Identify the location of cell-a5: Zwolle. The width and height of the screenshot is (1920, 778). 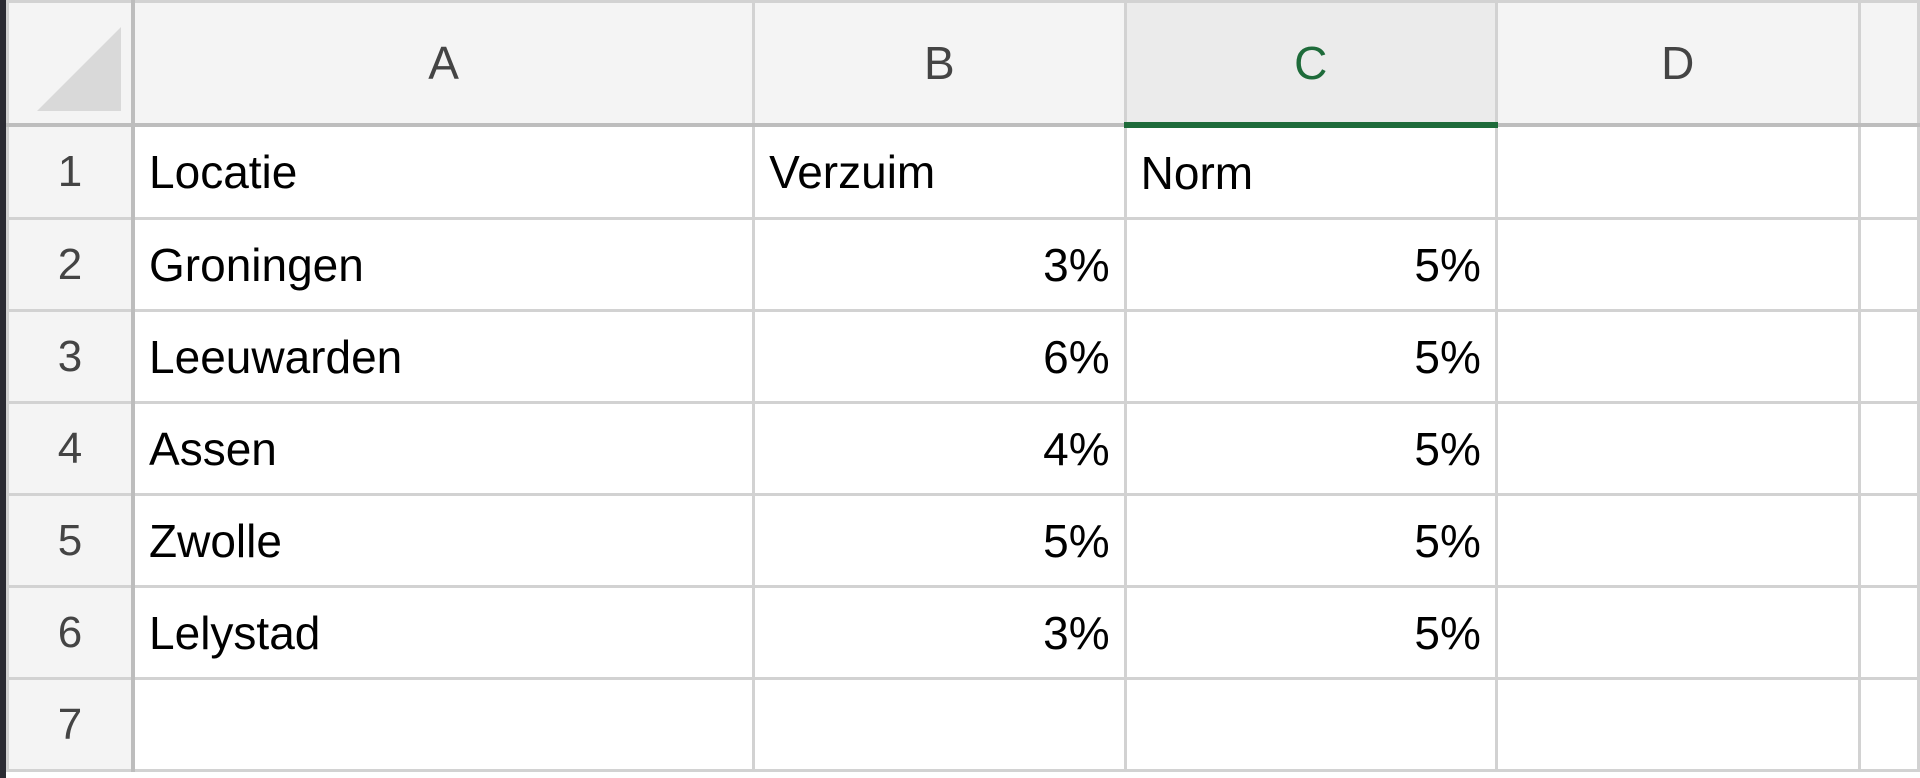
(443, 540).